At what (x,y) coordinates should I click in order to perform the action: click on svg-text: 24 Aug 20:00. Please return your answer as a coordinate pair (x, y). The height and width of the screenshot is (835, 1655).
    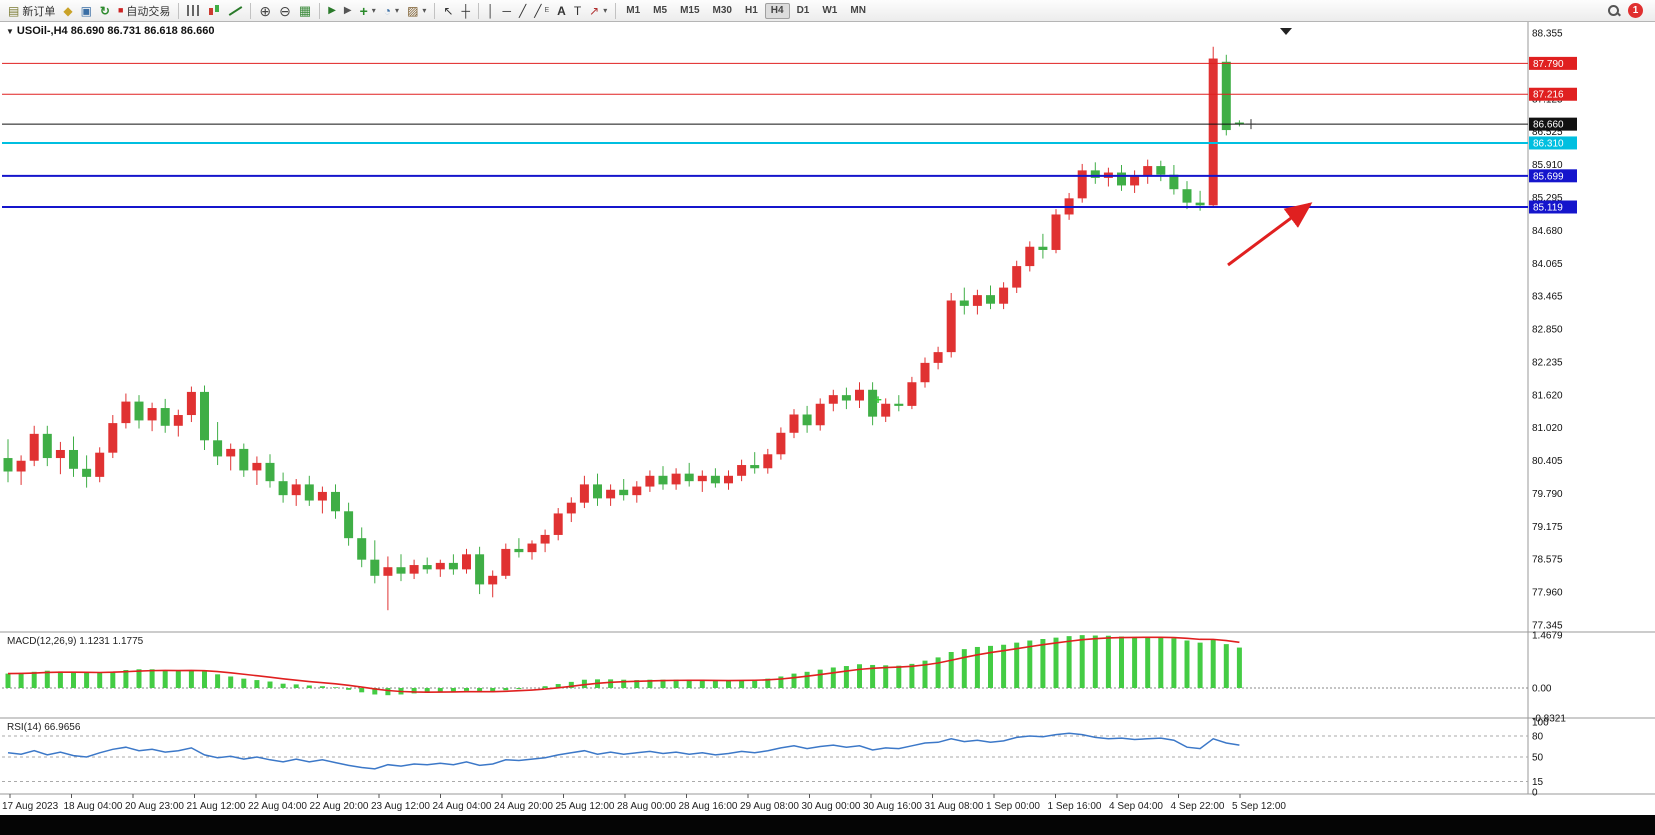
    Looking at the image, I should click on (523, 806).